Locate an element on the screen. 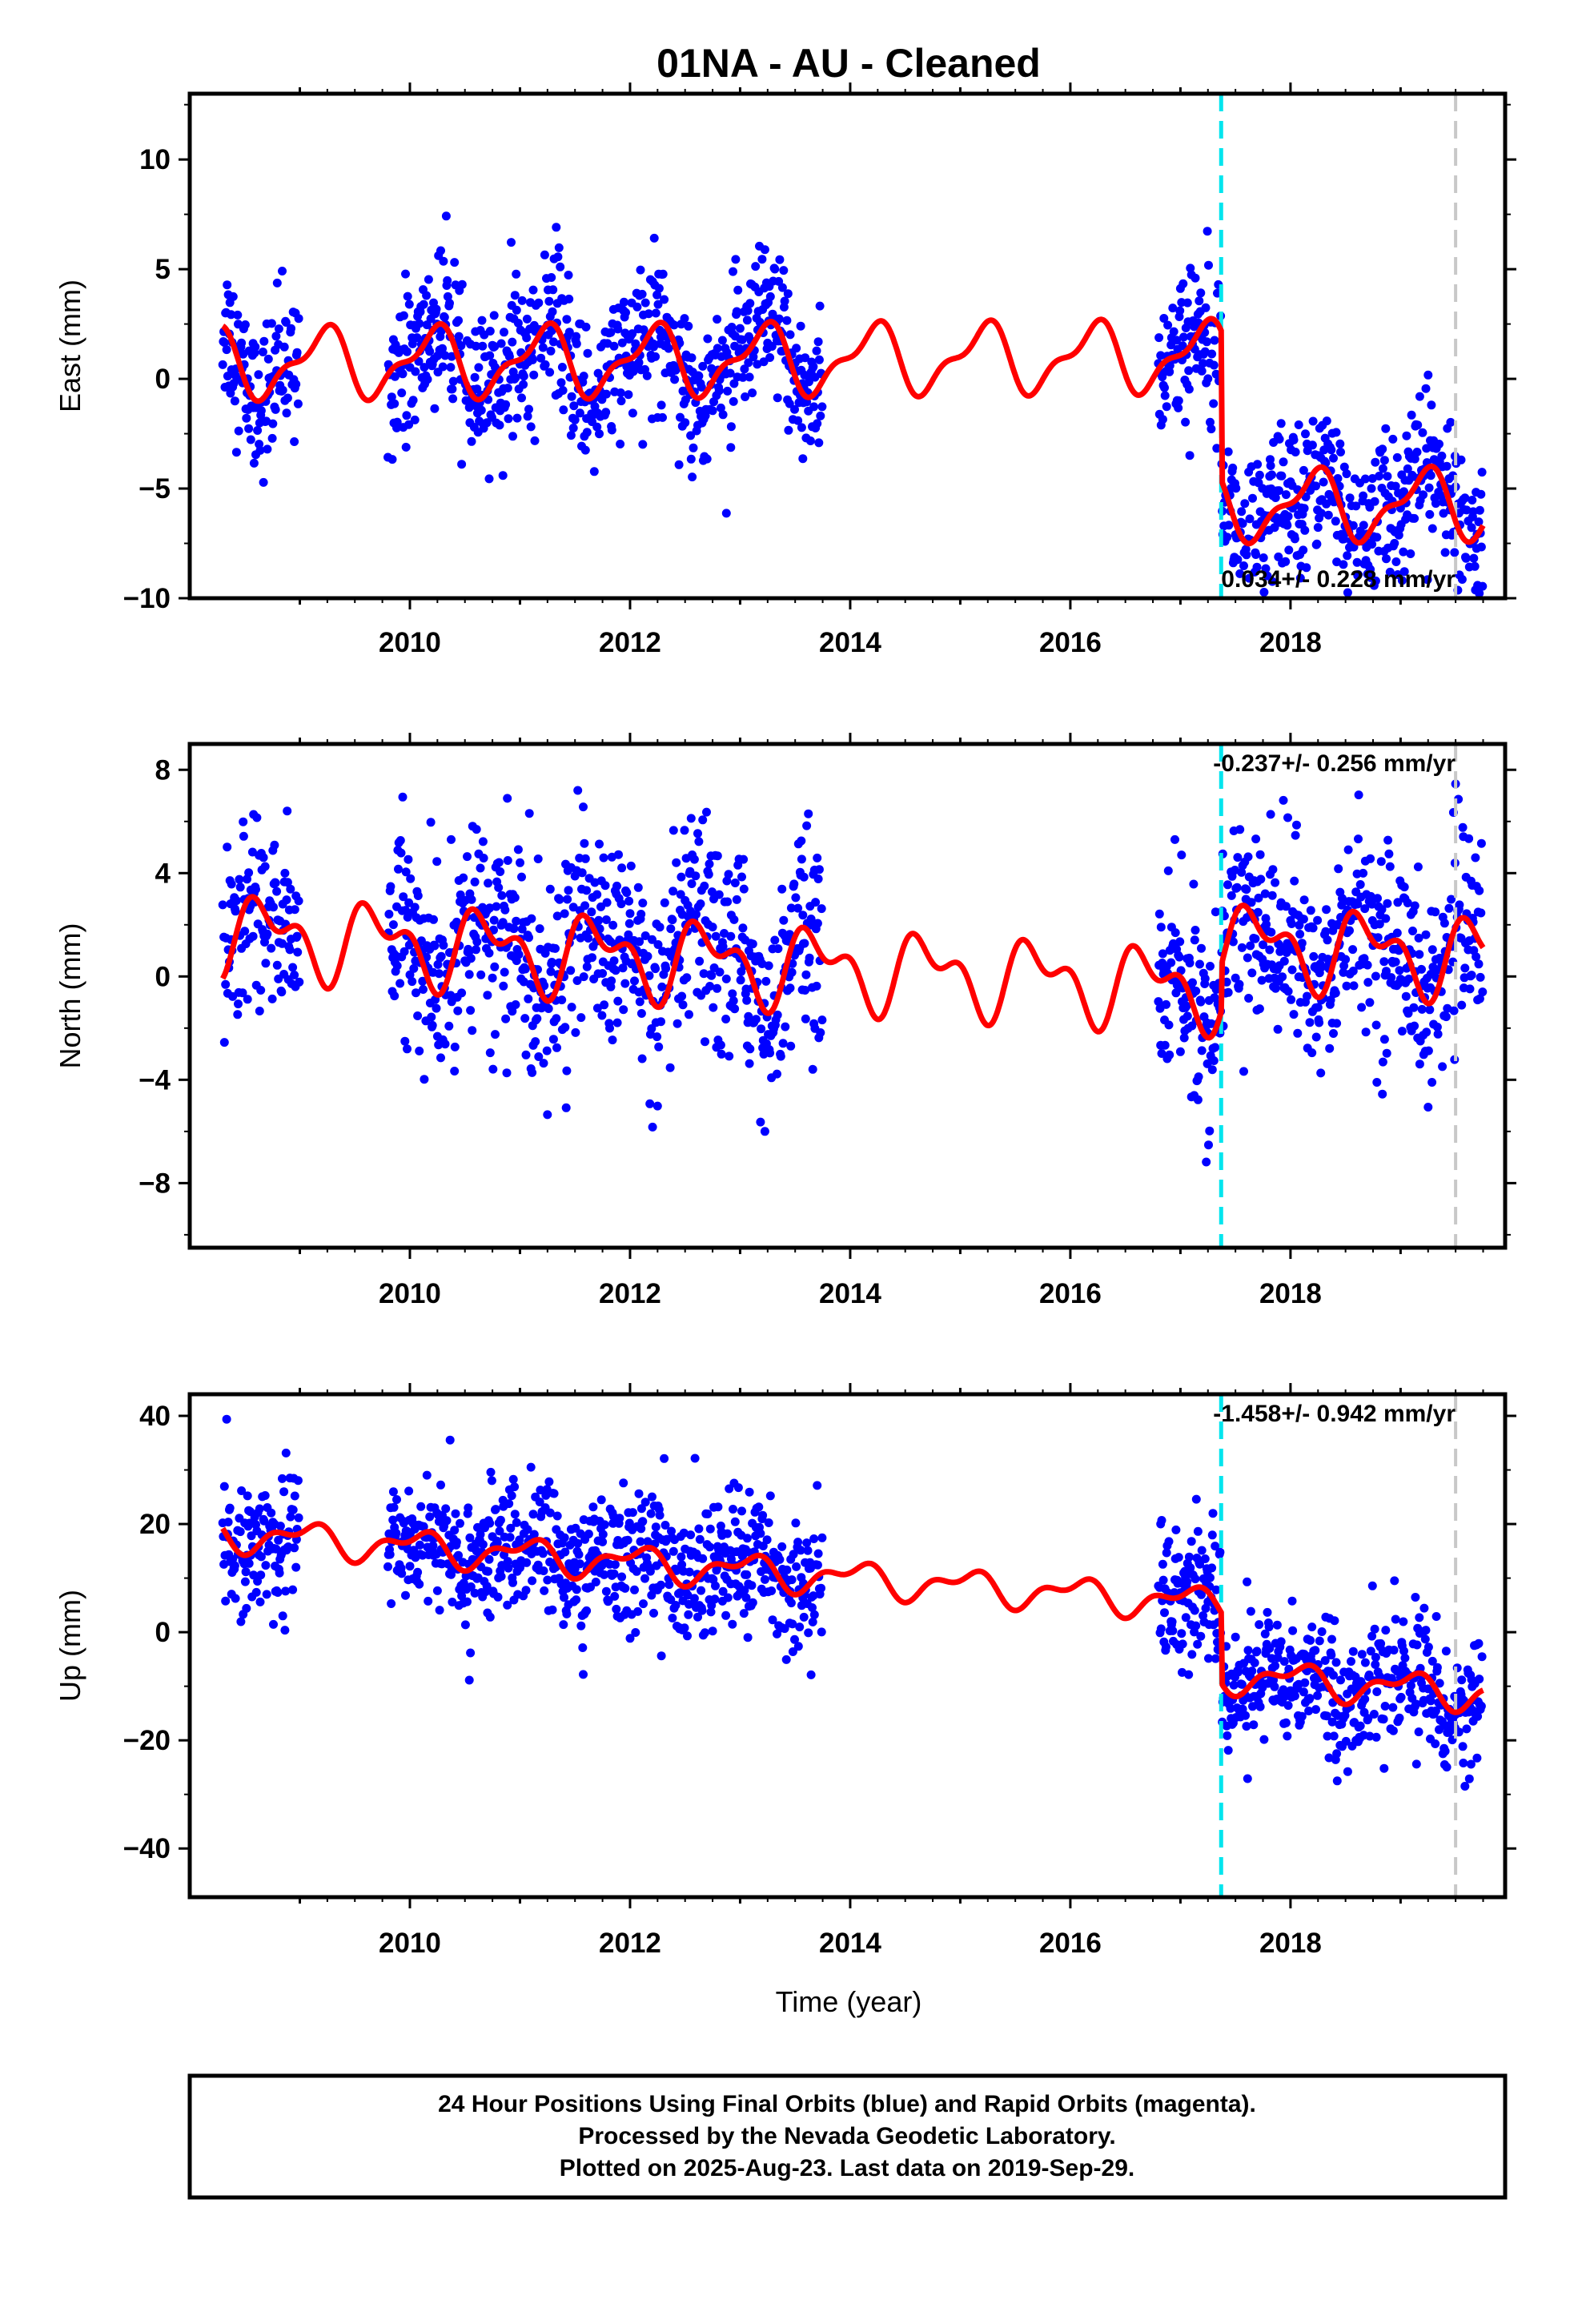  north-x-tick-label: 2010 is located at coordinates (410, 1294).